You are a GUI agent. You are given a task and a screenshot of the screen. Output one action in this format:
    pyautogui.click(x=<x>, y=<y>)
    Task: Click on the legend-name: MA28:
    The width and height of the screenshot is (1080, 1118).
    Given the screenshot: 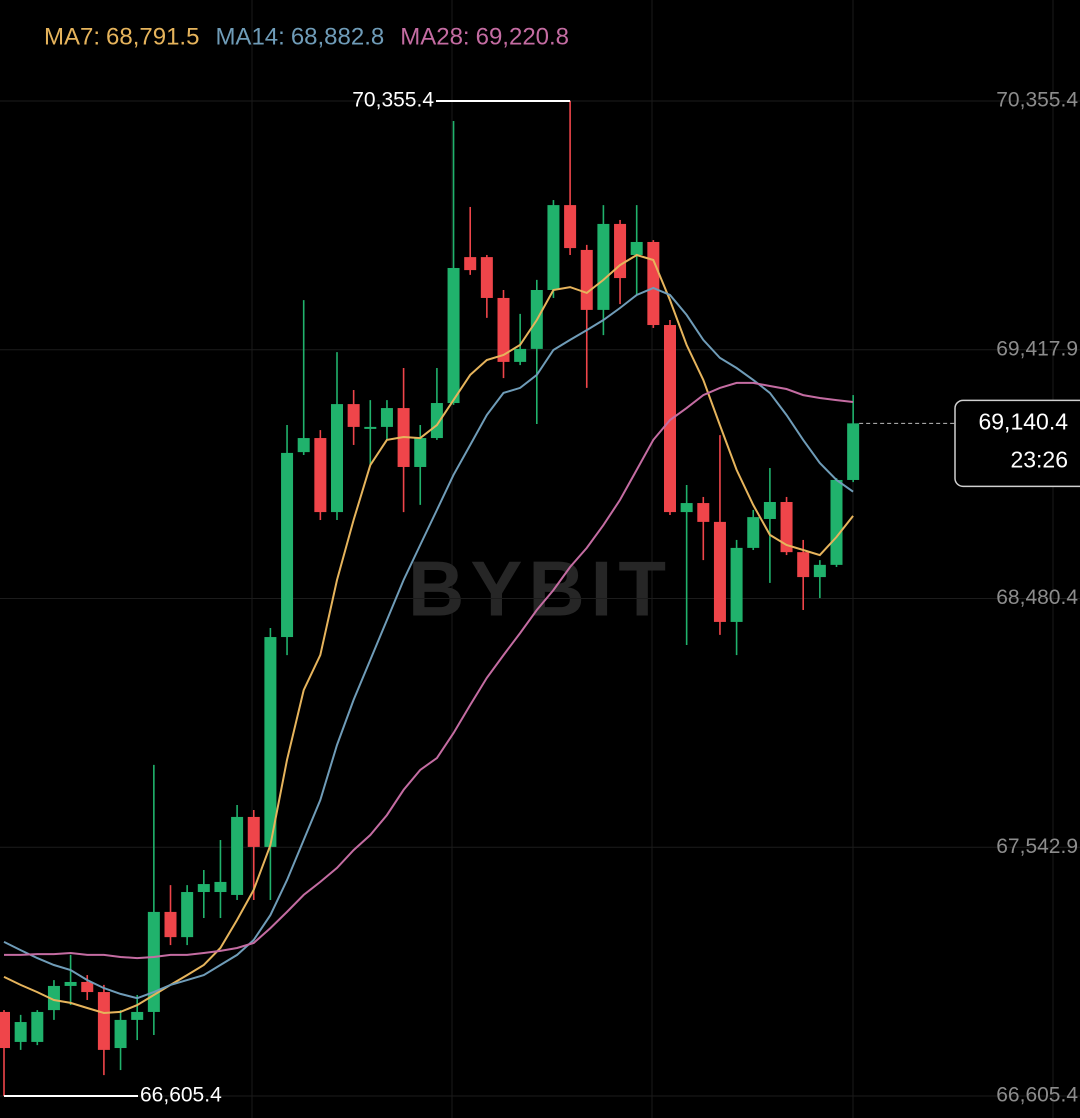 What is the action you would take?
    pyautogui.click(x=434, y=36)
    